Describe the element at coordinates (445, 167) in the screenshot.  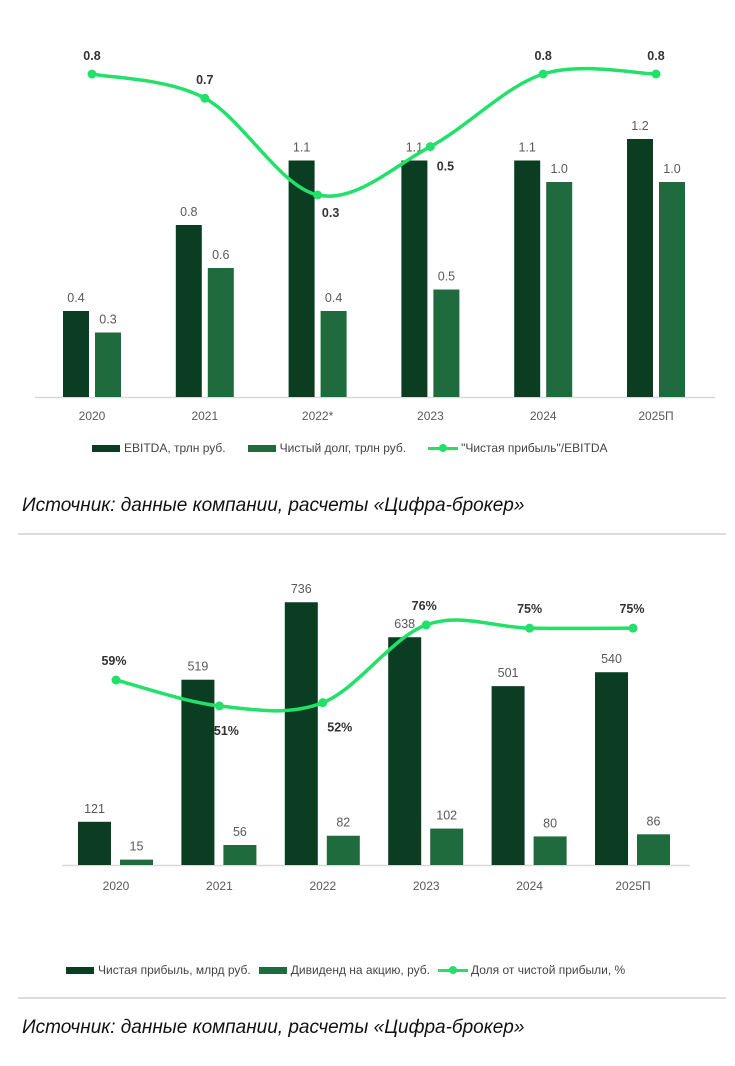
I see `line-data-label: 0.5` at that location.